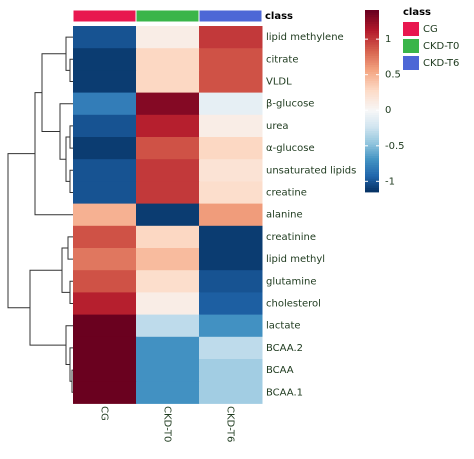  What do you see at coordinates (305, 37) in the screenshot?
I see `y-tick-label: lipid methylene` at bounding box center [305, 37].